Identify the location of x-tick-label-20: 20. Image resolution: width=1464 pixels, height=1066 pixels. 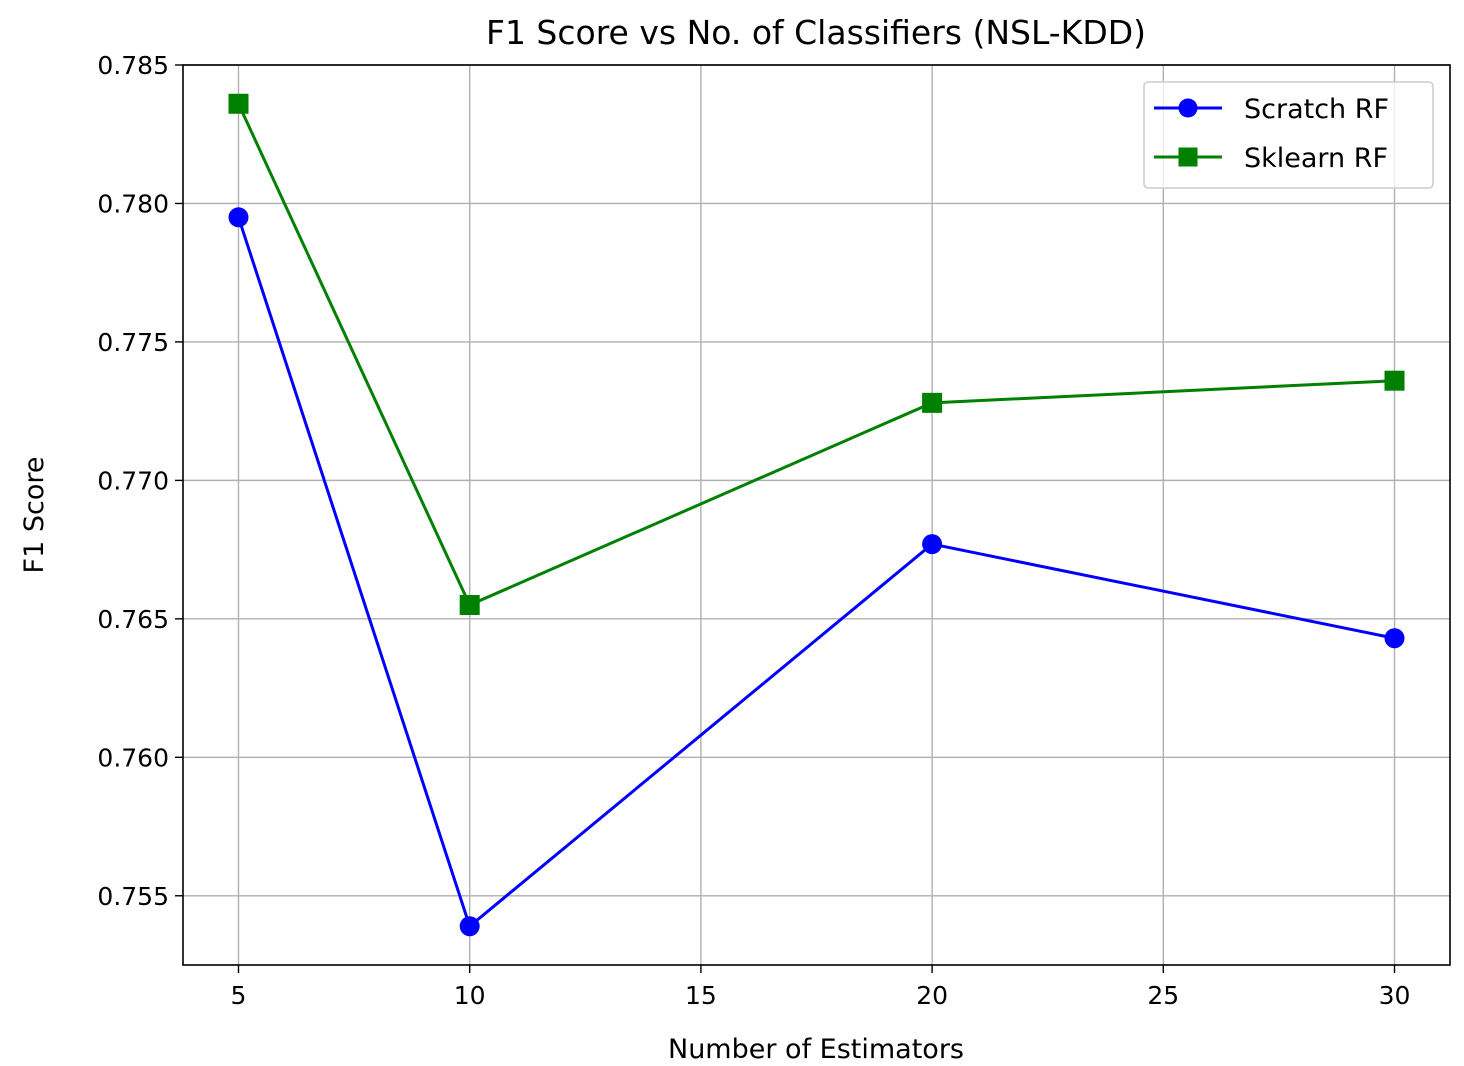
(932, 995).